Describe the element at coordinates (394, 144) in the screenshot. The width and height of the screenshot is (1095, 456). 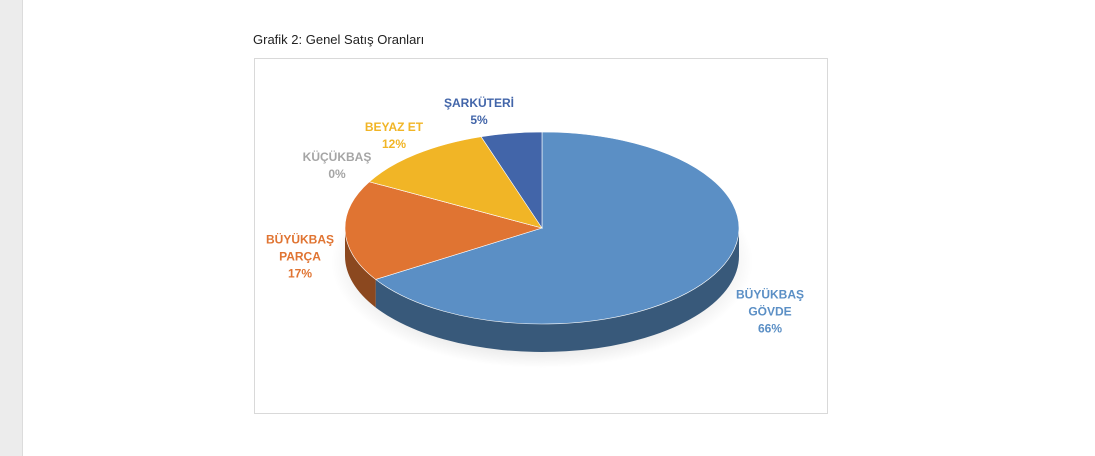
I see `value-label: 12%` at that location.